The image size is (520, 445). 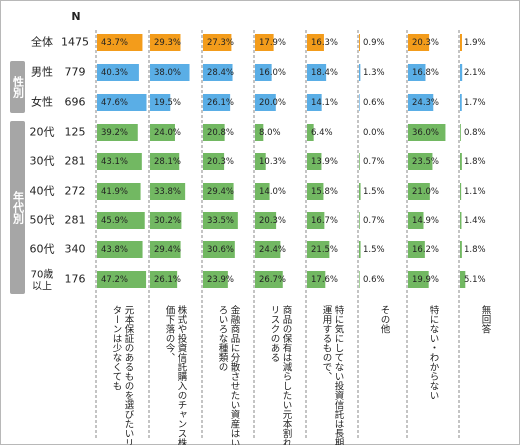 I want to click on bar-s0-r4, so click(x=119, y=161).